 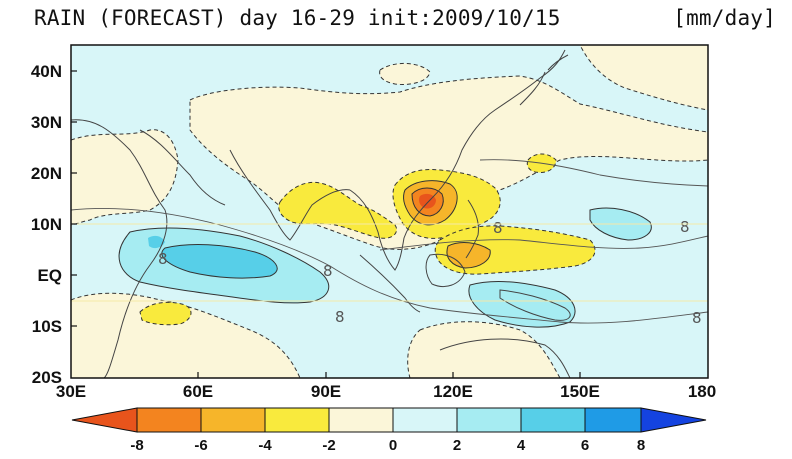 What do you see at coordinates (47, 377) in the screenshot?
I see `lat-label-20s: 20S` at bounding box center [47, 377].